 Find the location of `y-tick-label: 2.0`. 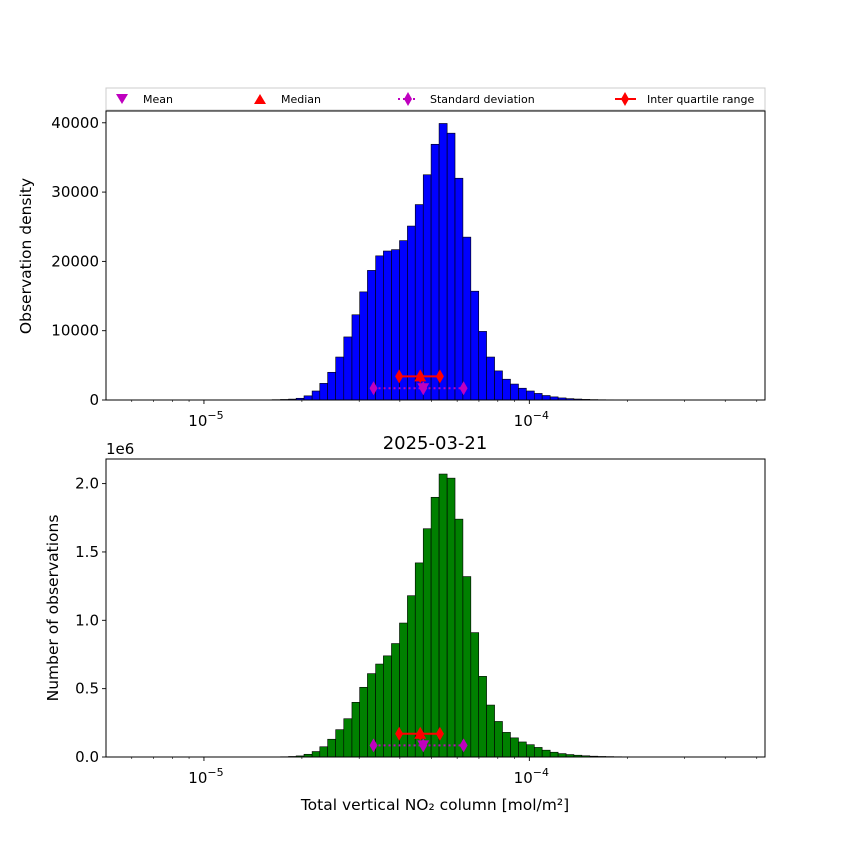

y-tick-label: 2.0 is located at coordinates (87, 484).